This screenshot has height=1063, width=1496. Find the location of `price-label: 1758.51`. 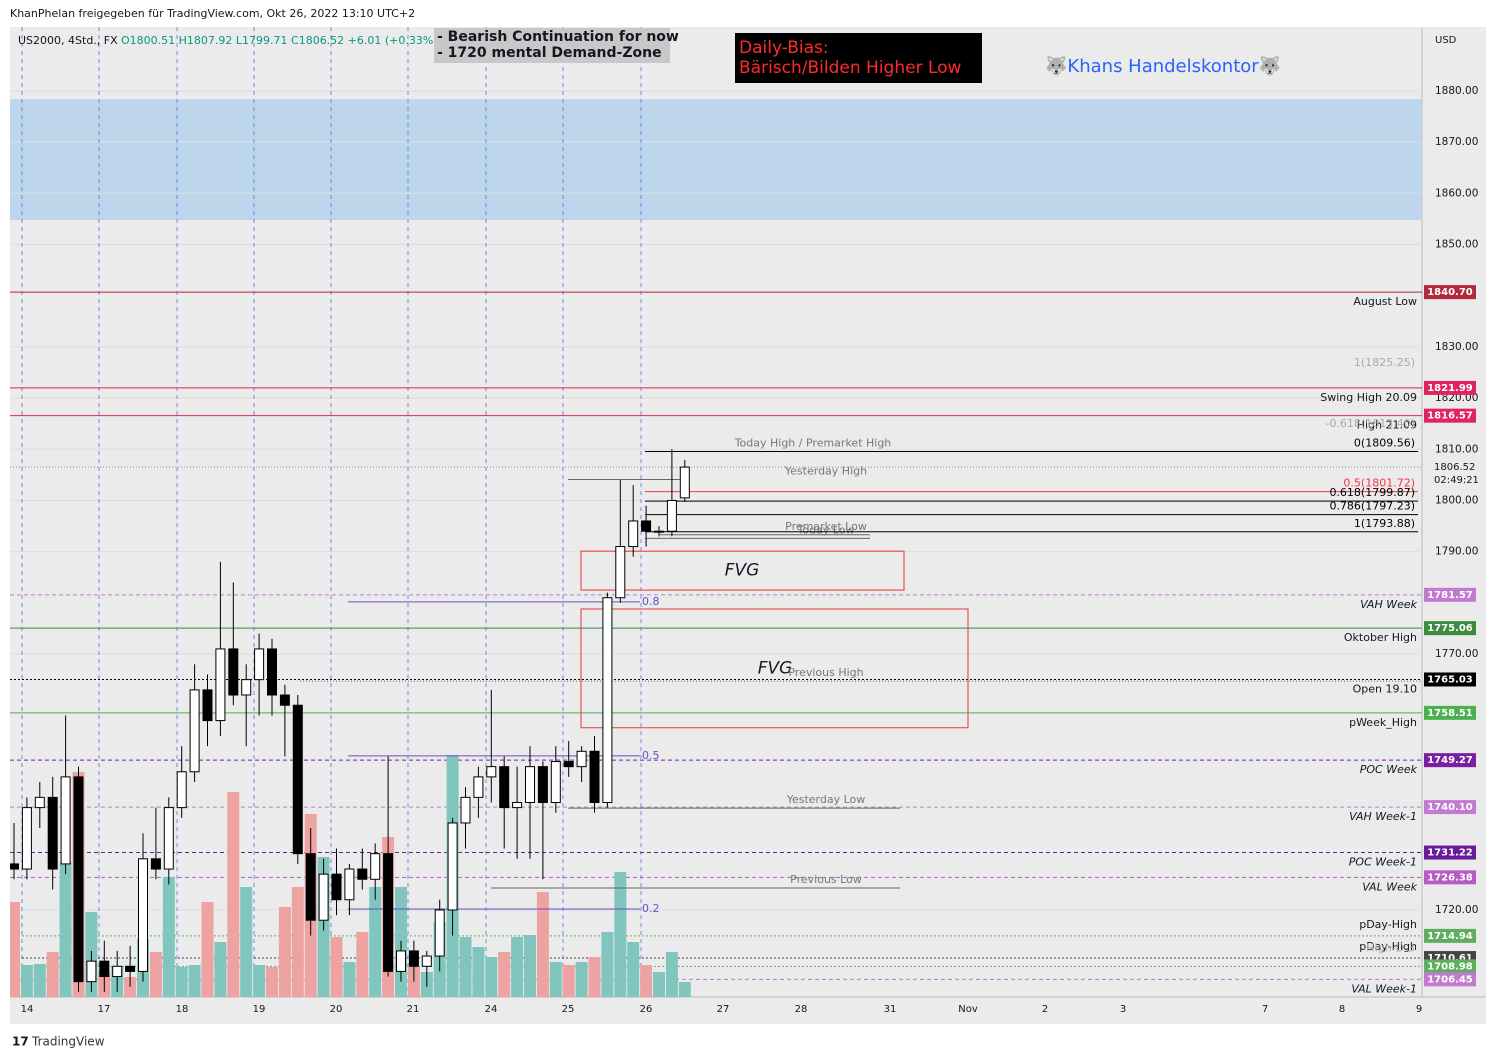

price-label: 1758.51 is located at coordinates (1450, 713).